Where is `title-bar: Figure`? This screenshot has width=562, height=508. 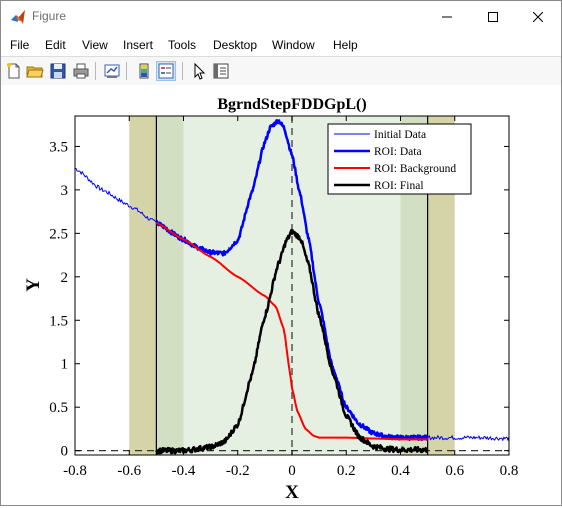
title-bar: Figure is located at coordinates (281, 16).